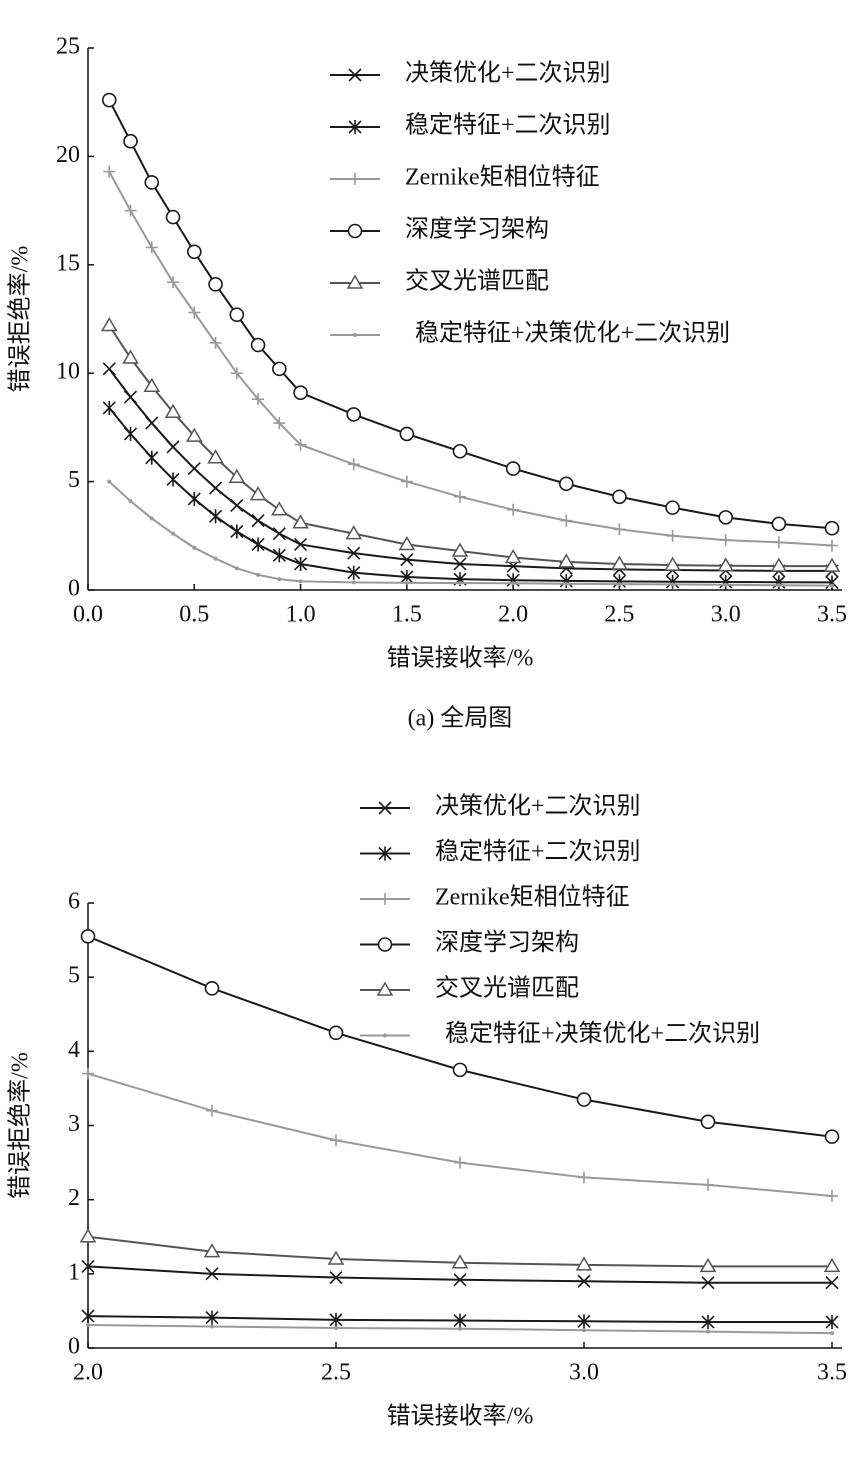 The height and width of the screenshot is (1467, 859). Describe the element at coordinates (507, 942) in the screenshot. I see `legend-label: 深度学习架构` at that location.